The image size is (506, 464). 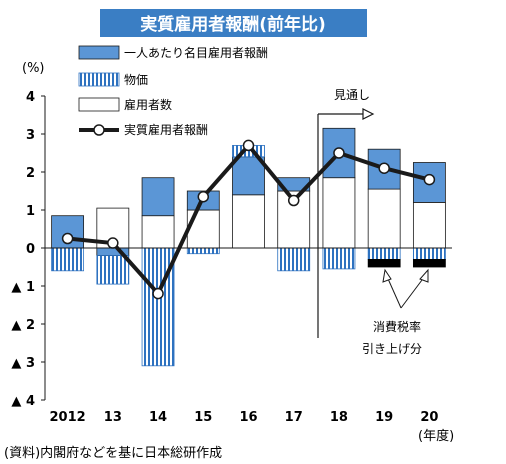 What do you see at coordinates (196, 52) in the screenshot?
I see `legend-label-nominal: 一人あたり名目雇用者報酬` at bounding box center [196, 52].